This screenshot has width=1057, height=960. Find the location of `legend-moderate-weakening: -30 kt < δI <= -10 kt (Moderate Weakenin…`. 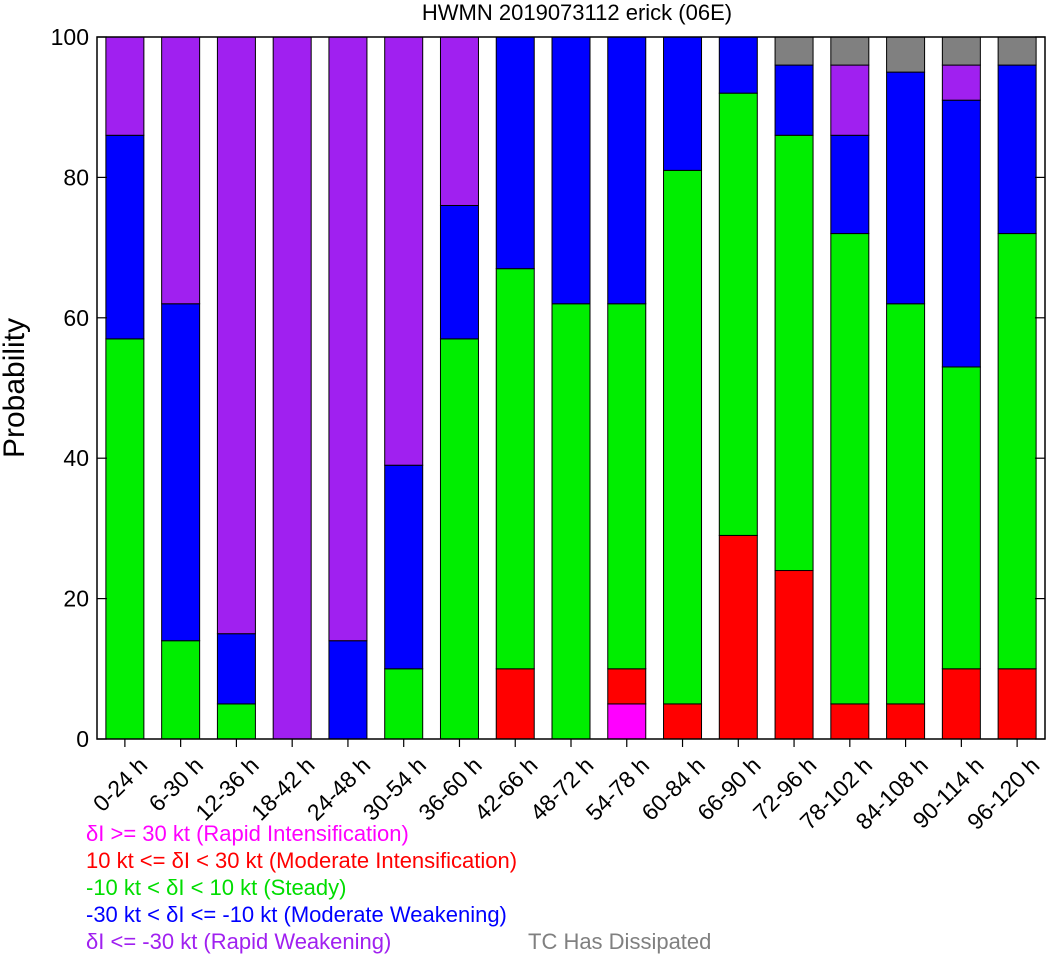

legend-moderate-weakening: -30 kt < δI <= -10 kt (Moderate Weakenin… is located at coordinates (296, 914).